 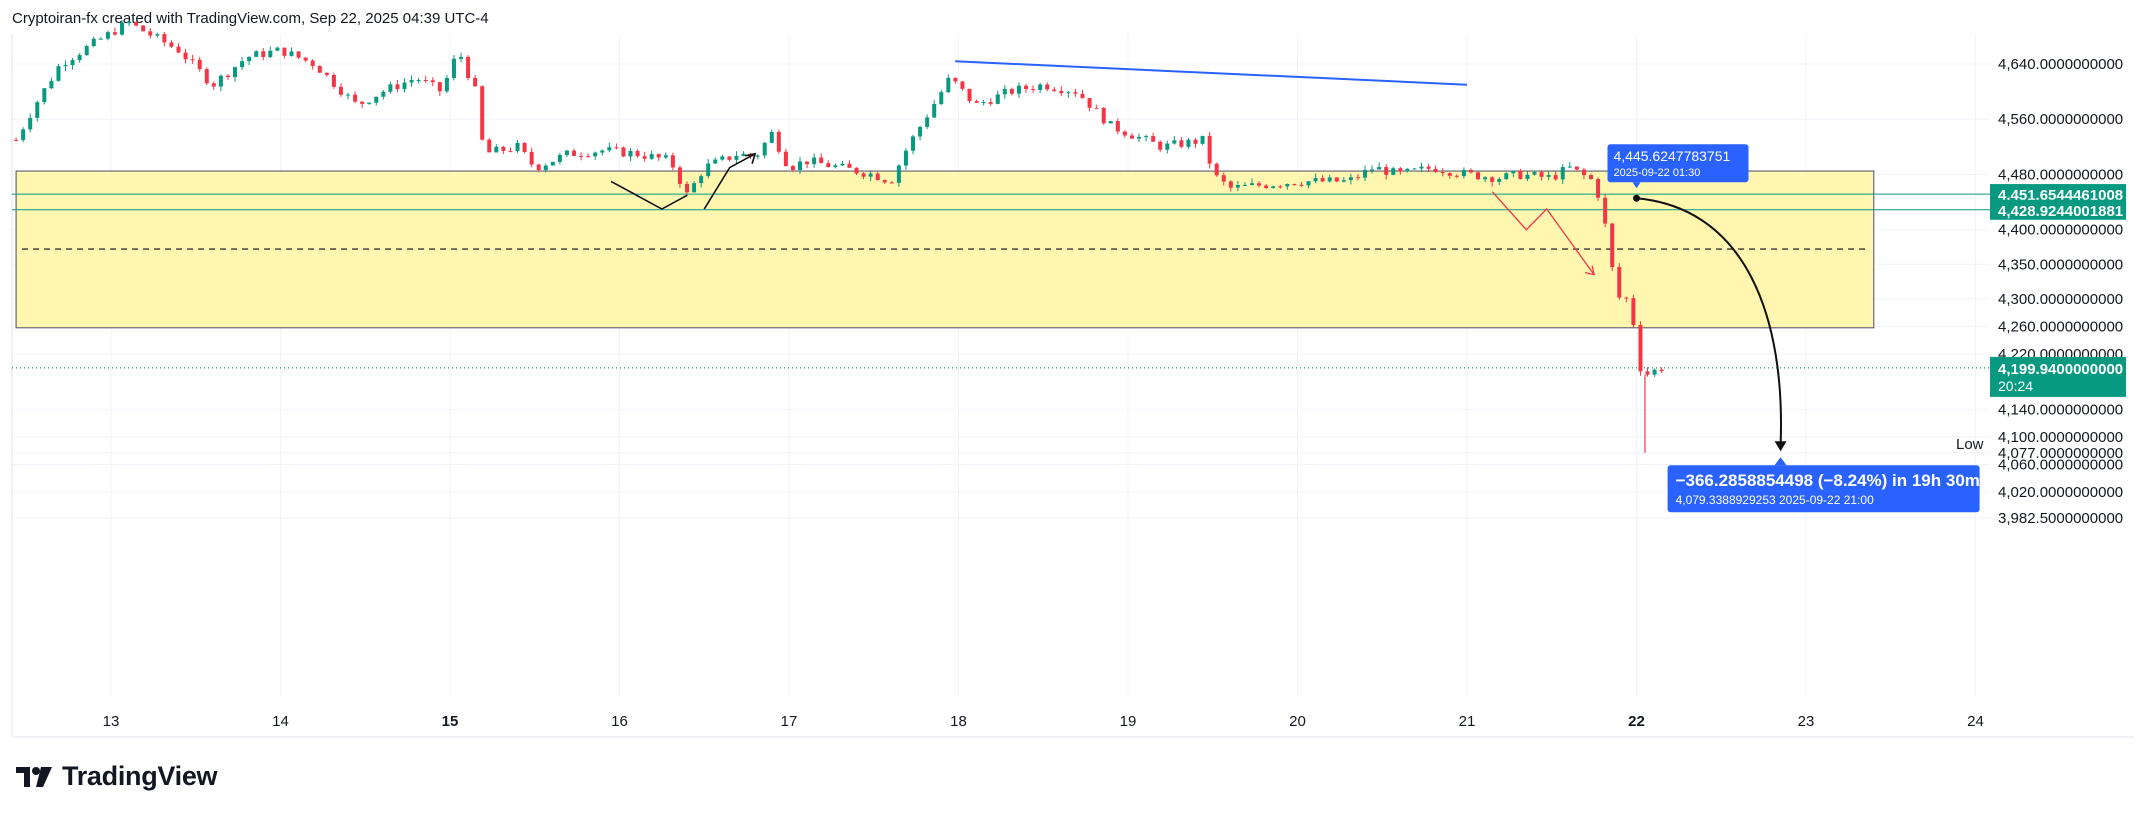 What do you see at coordinates (2060, 437) in the screenshot?
I see `price-tick-label: 4,100.0000000000` at bounding box center [2060, 437].